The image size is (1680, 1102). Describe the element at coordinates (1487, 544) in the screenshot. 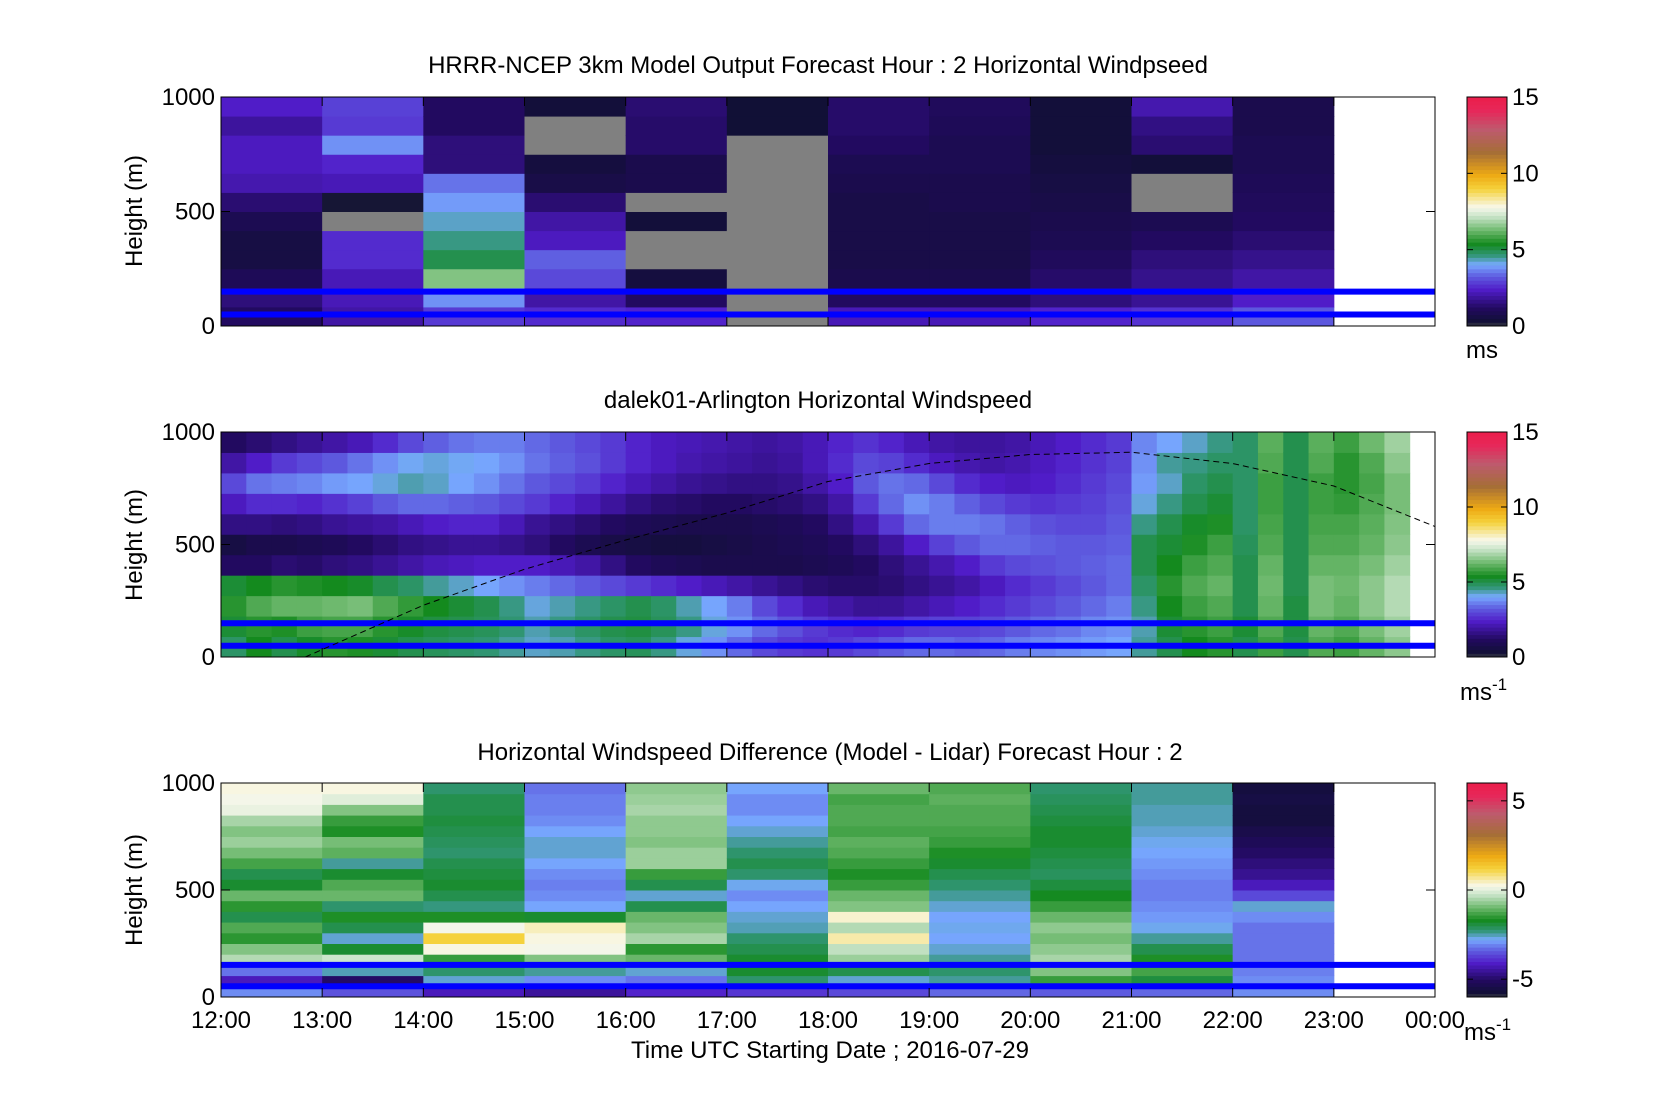

I see `panel-lidar-colorbar-box` at that location.